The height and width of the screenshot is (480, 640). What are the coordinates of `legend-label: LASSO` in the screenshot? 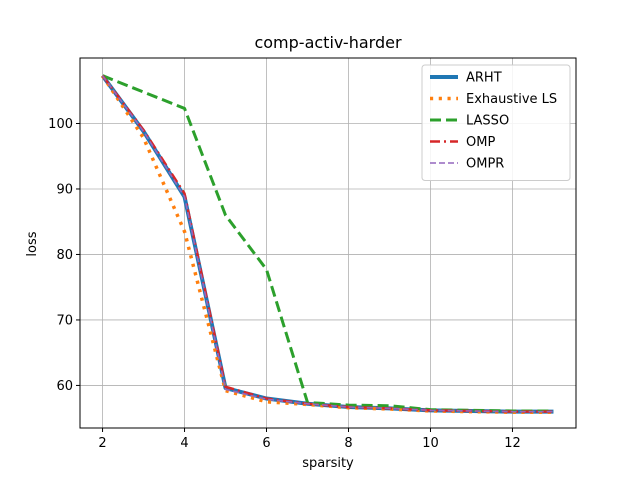 It's located at (487, 121).